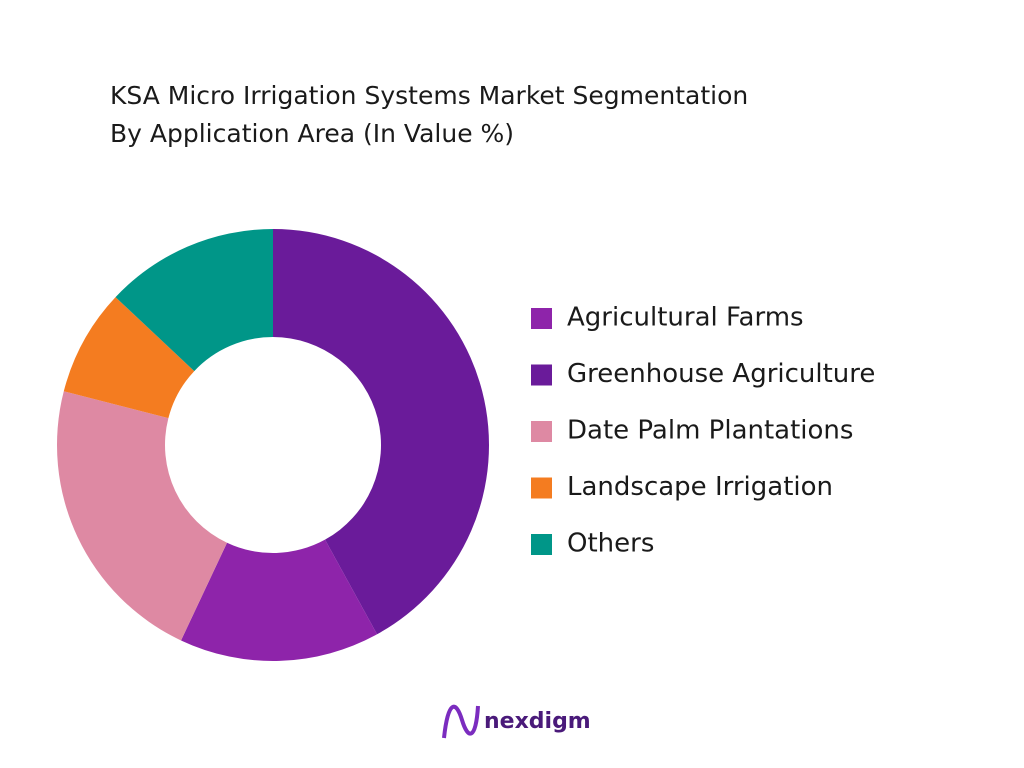 The width and height of the screenshot is (1024, 768). I want to click on legend-label: Greenhouse Agriculture, so click(721, 374).